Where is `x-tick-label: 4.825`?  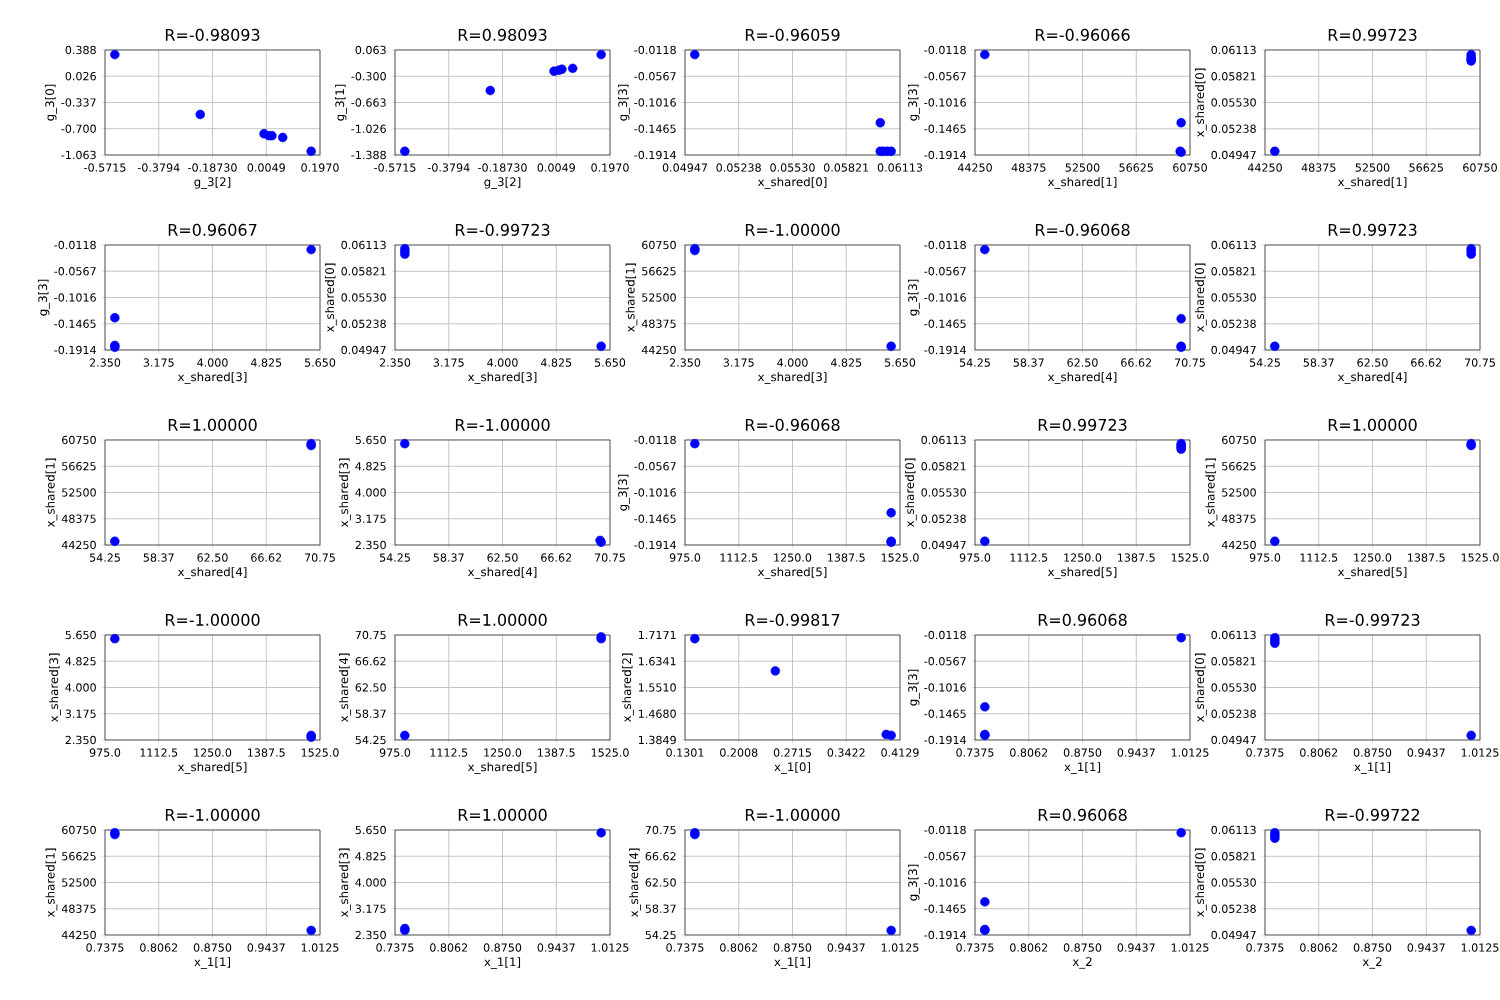
x-tick-label: 4.825 is located at coordinates (266, 362).